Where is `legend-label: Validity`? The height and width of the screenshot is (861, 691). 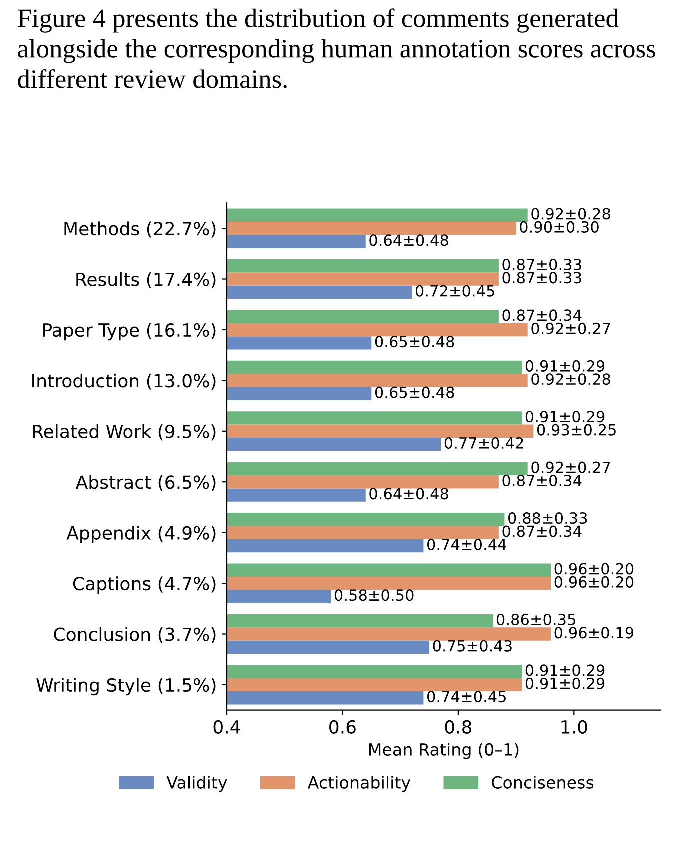
legend-label: Validity is located at coordinates (197, 784).